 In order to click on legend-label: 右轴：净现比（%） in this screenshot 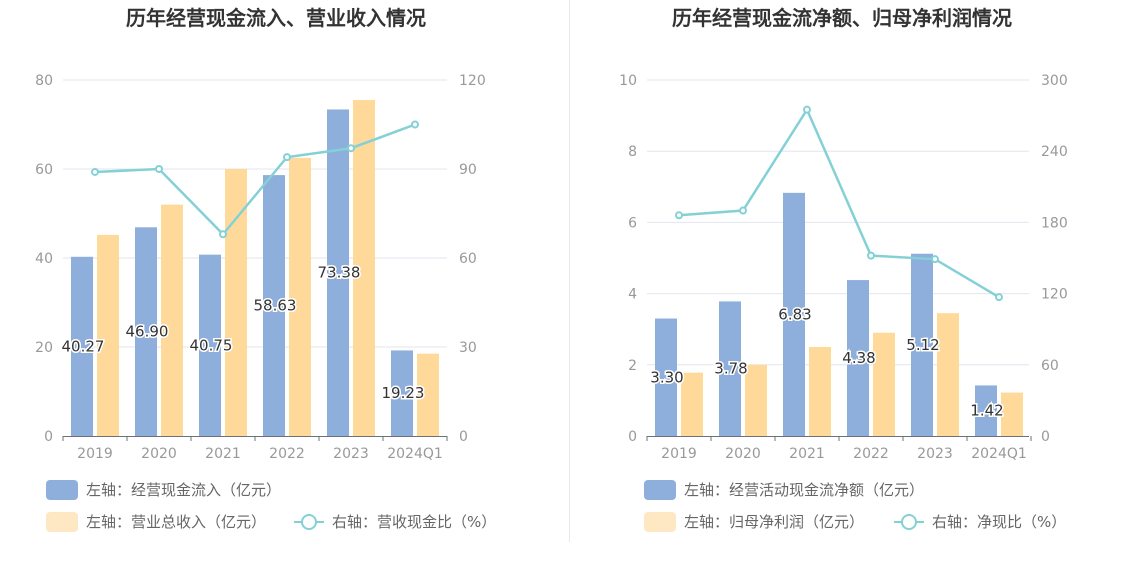, I will do `click(999, 522)`.